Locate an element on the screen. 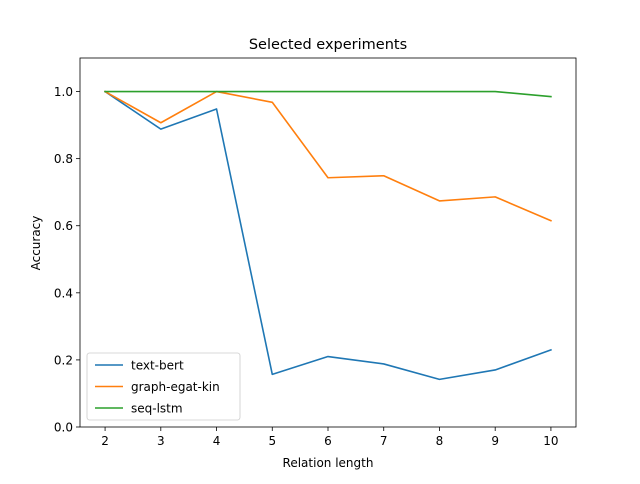  legend-label-graph-egat-kin: graph-egat-kin is located at coordinates (175, 387).